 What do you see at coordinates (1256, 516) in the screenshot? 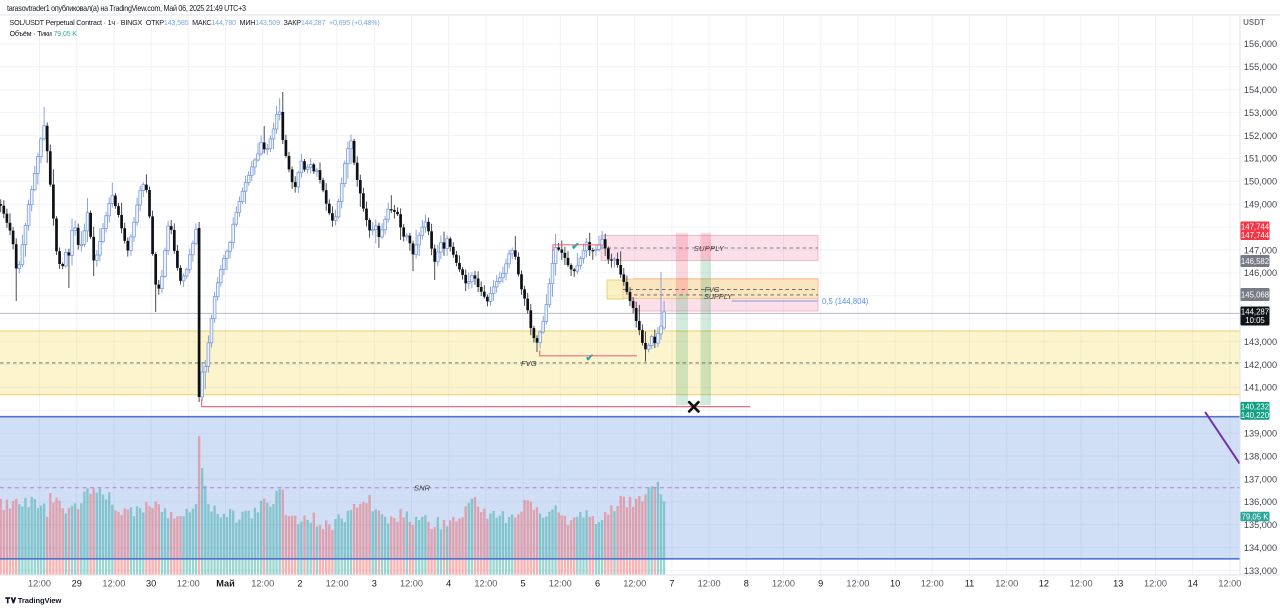
I see `svg-text: 79,05 K` at bounding box center [1256, 516].